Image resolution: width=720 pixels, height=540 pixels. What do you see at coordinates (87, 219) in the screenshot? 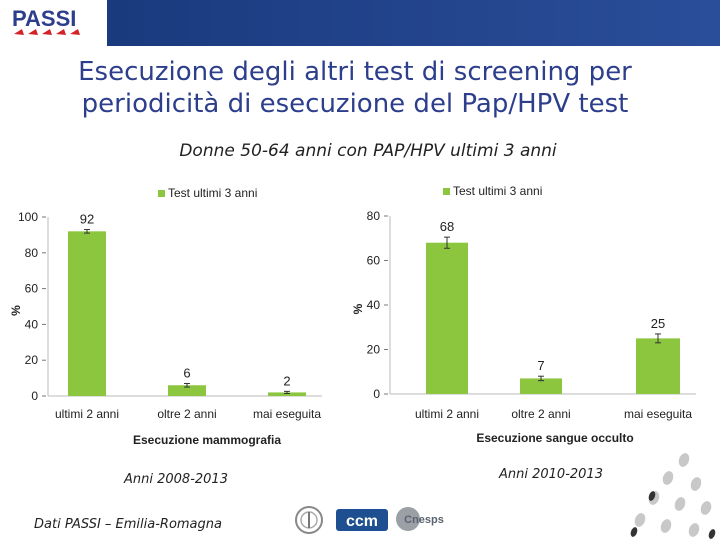
I see `data-label: 92` at bounding box center [87, 219].